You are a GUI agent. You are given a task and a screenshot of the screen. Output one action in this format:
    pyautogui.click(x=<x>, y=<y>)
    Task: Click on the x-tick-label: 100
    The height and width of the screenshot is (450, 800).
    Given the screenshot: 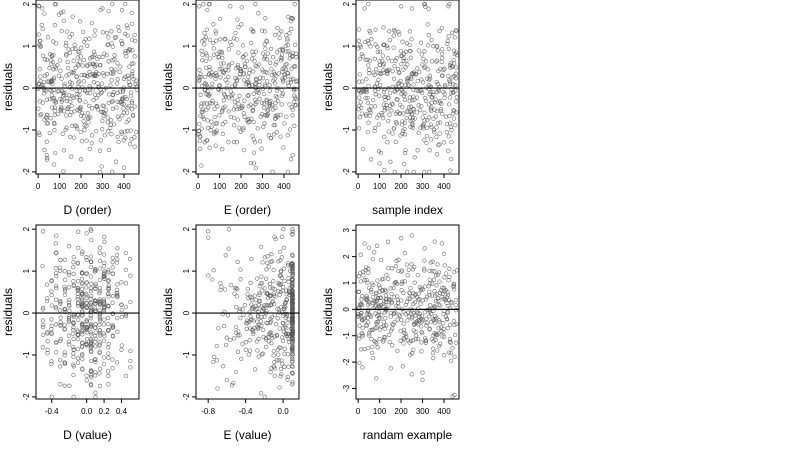 What is the action you would take?
    pyautogui.click(x=380, y=411)
    